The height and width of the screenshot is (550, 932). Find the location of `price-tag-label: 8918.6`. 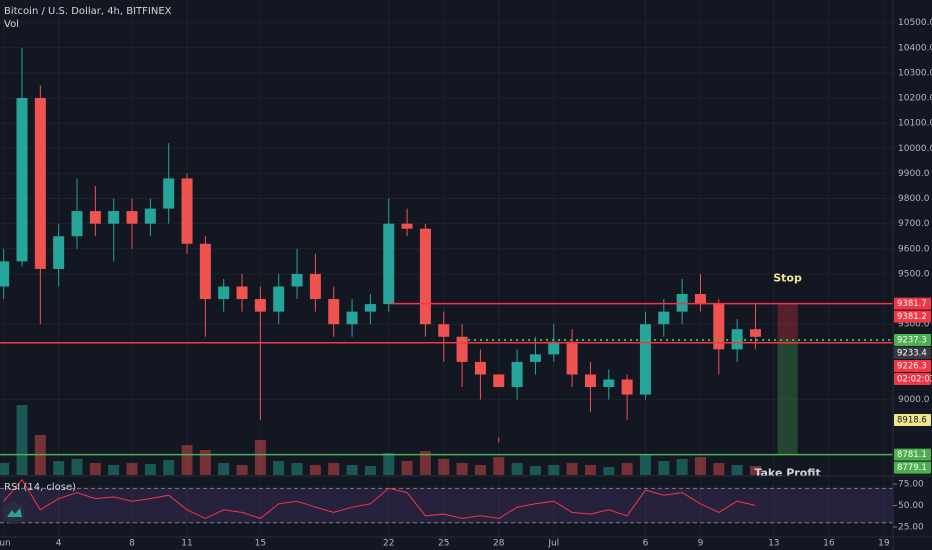

price-tag-label: 8918.6 is located at coordinates (912, 421).